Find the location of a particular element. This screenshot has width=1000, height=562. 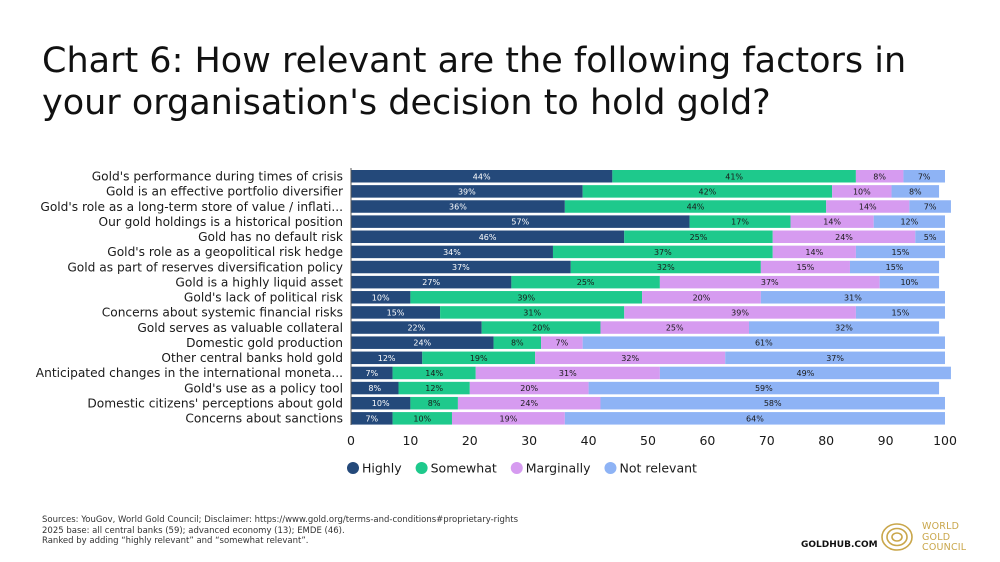

category-label: Gold's role as a geopolitical risk hedge is located at coordinates (225, 252).